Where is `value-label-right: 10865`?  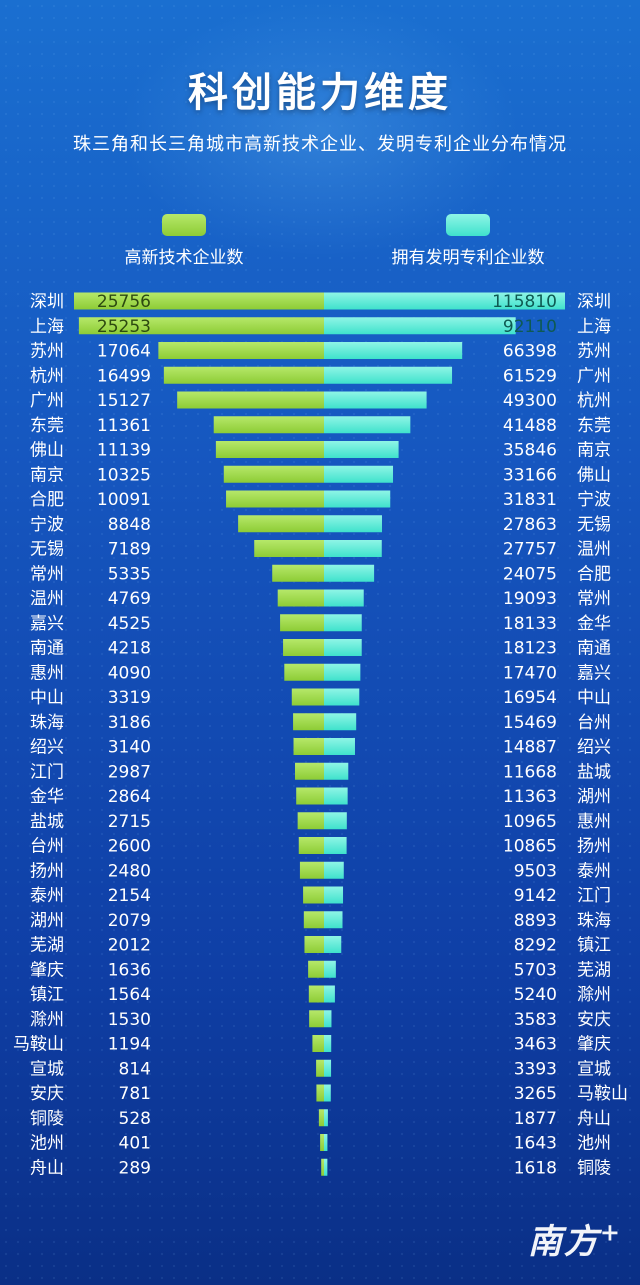
value-label-right: 10865 is located at coordinates (530, 847).